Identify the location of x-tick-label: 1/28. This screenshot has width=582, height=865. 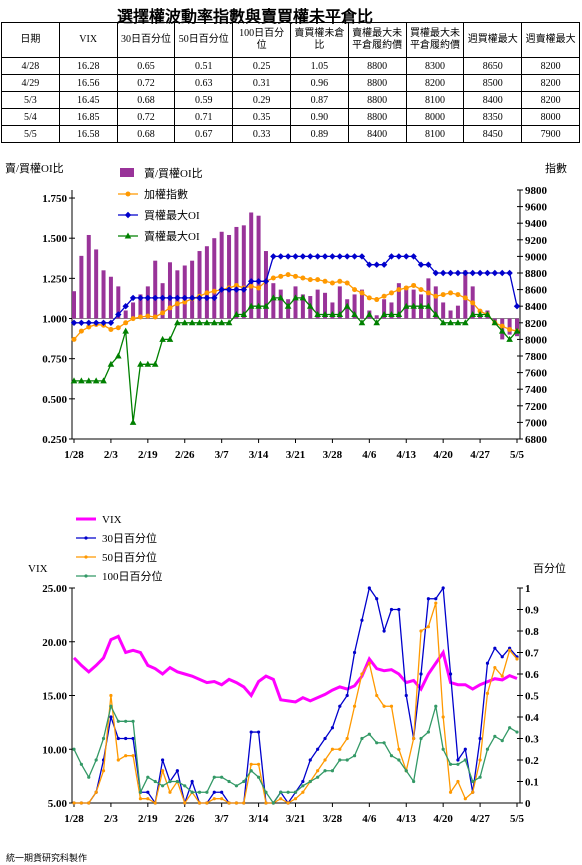
(74, 455).